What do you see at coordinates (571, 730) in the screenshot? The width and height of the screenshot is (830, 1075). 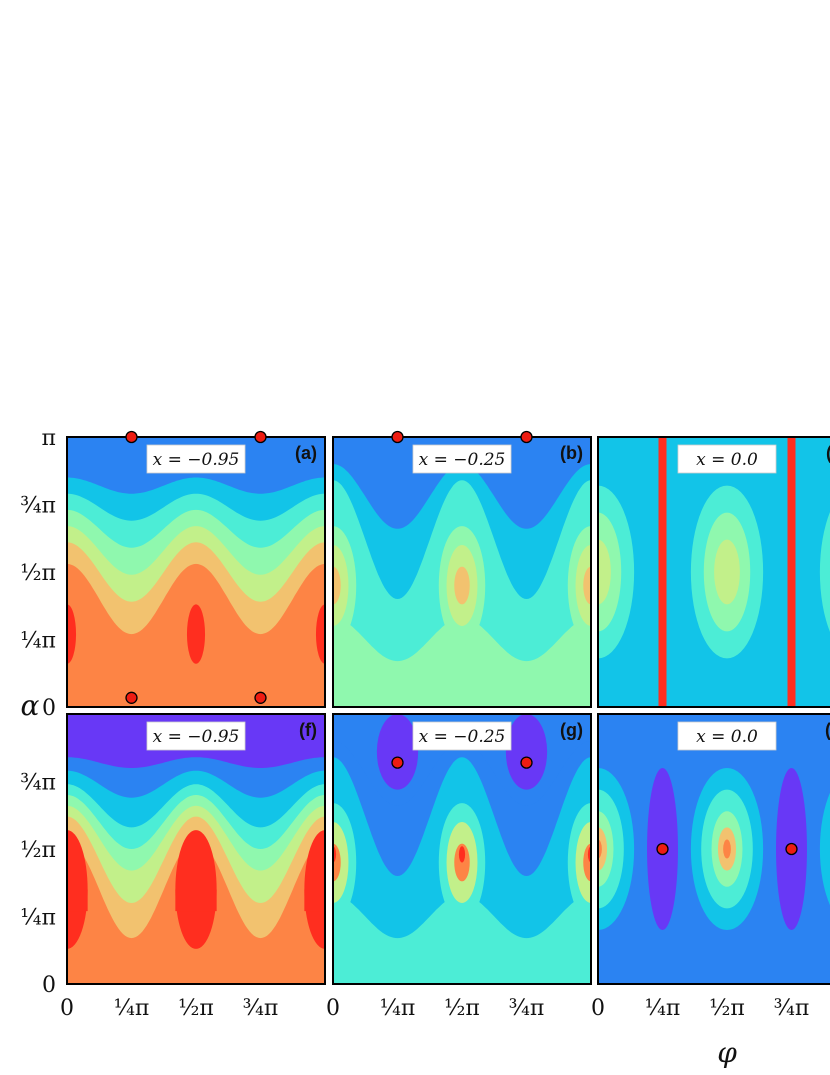 I see `panel-tag: (g)` at bounding box center [571, 730].